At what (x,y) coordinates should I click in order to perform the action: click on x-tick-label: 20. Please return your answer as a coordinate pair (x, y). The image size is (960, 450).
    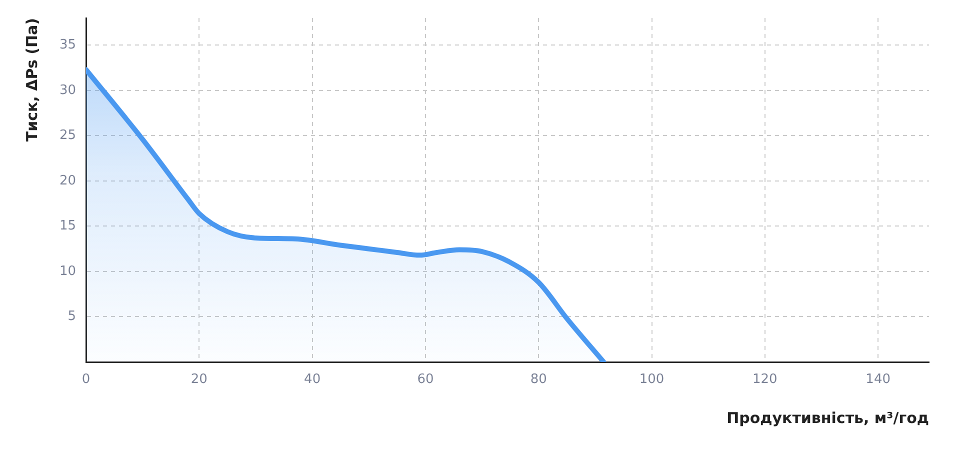
    Looking at the image, I should click on (199, 380).